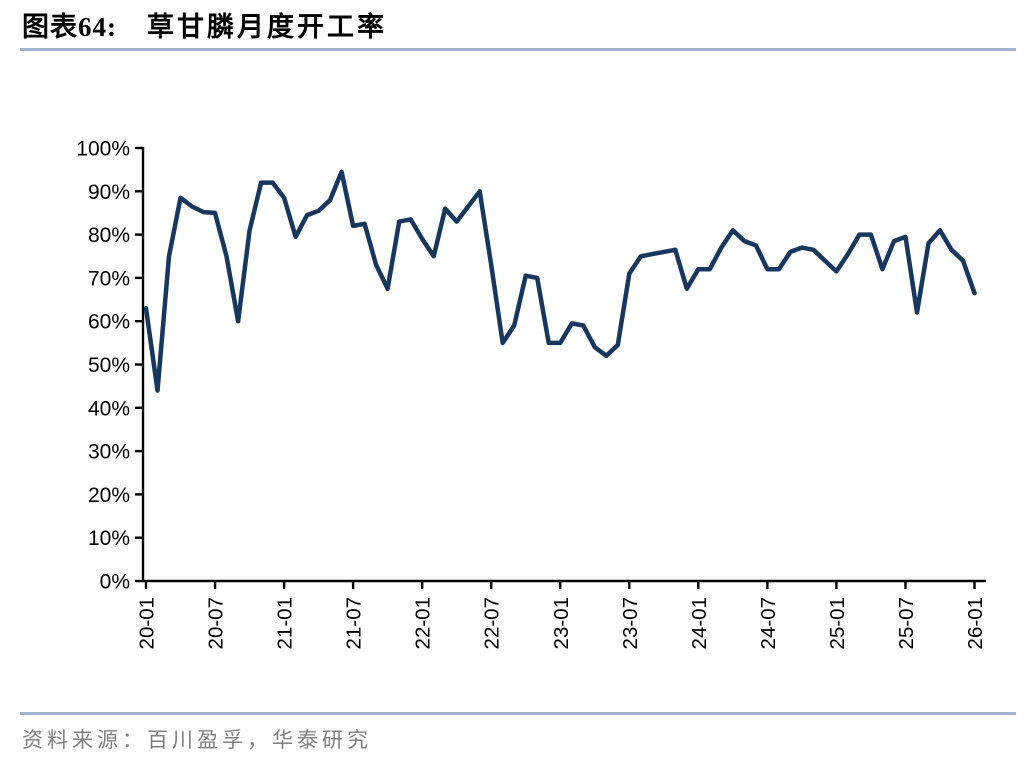 This screenshot has height=764, width=1036. Describe the element at coordinates (109, 322) in the screenshot. I see `y-tick-label: 60%` at that location.